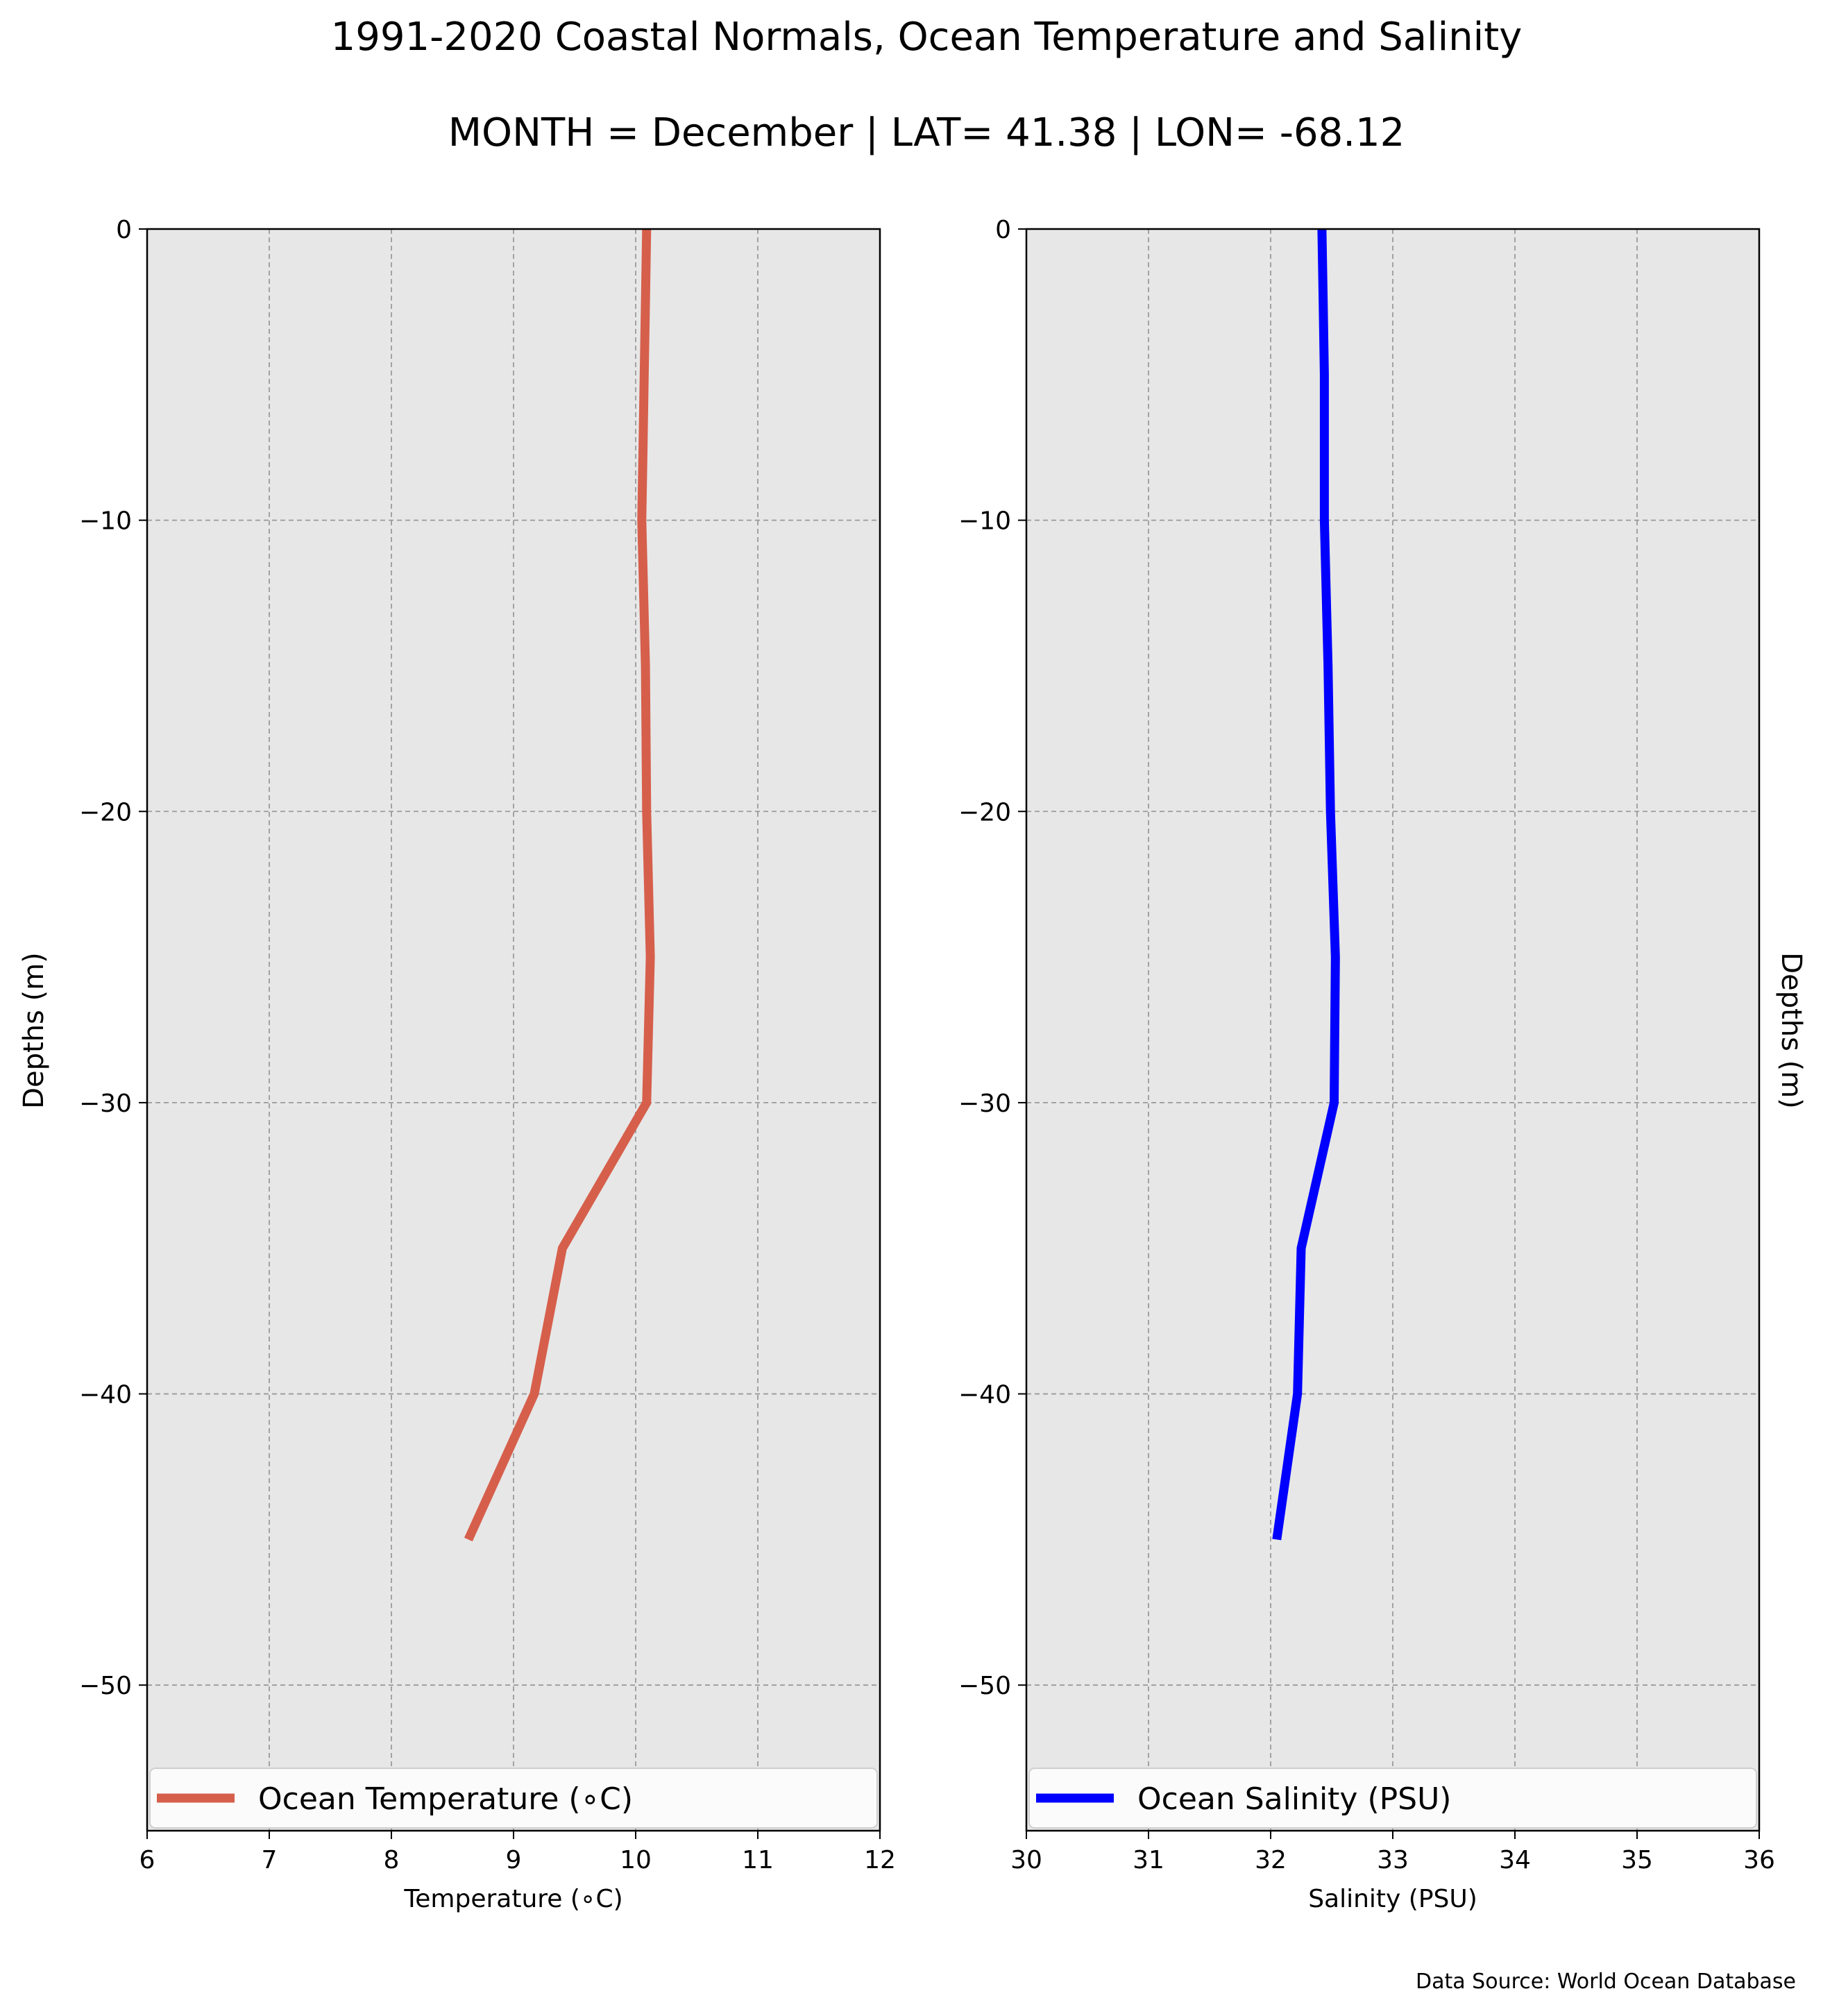 This screenshot has width=1839, height=2016. Describe the element at coordinates (105, 813) in the screenshot. I see `temperature-y-tick-label-2: −20` at that location.